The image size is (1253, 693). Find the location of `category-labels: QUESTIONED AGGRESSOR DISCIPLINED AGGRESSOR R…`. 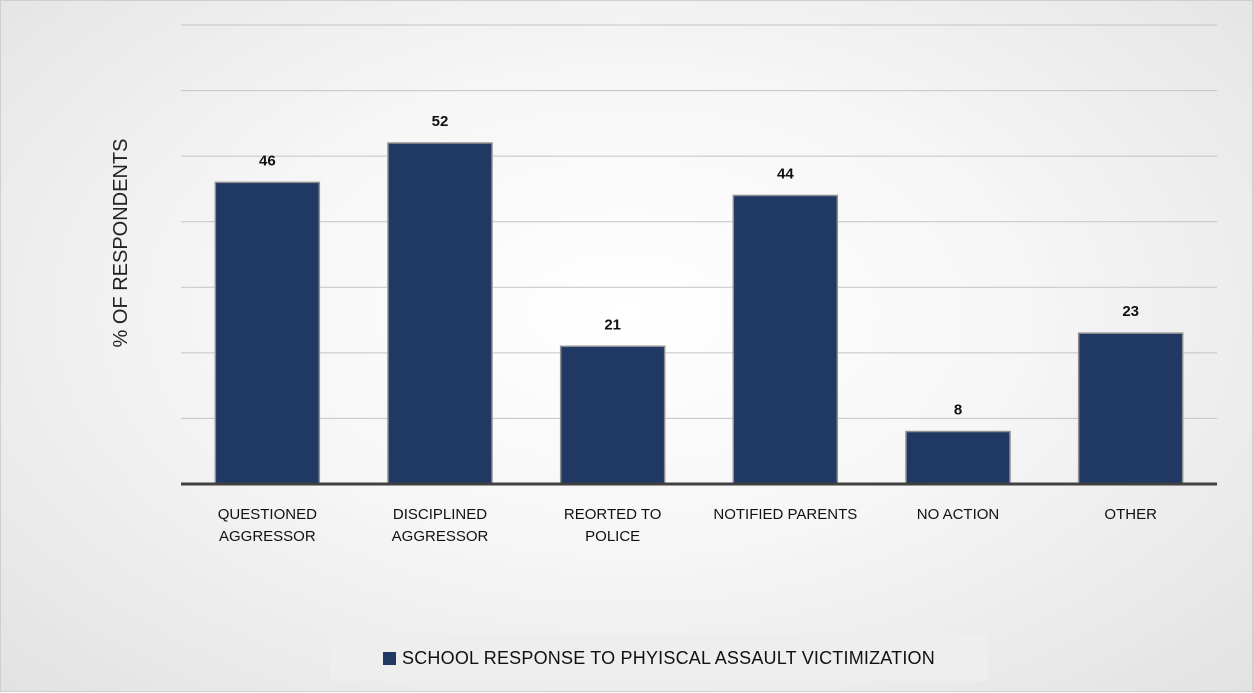

category-labels: QUESTIONED AGGRESSOR DISCIPLINED AGGRESSOR R… is located at coordinates (687, 525).